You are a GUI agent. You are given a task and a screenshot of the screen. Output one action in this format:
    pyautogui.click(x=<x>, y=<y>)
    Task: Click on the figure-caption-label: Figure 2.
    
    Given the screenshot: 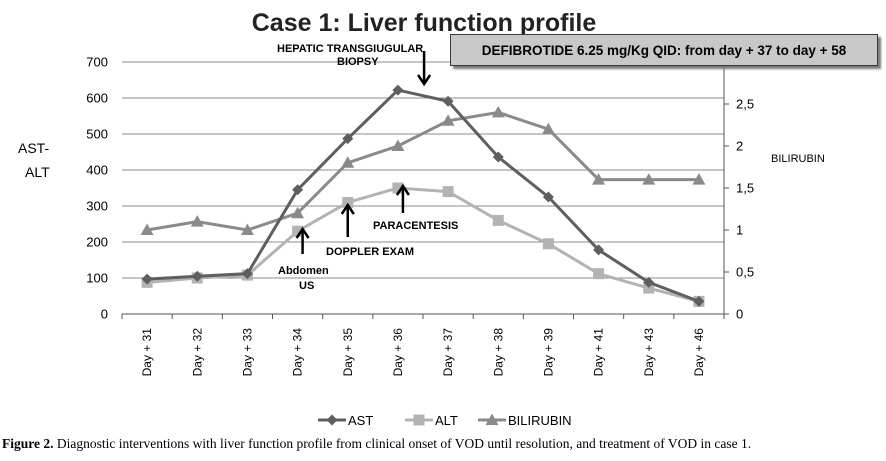 What is the action you would take?
    pyautogui.click(x=28, y=443)
    